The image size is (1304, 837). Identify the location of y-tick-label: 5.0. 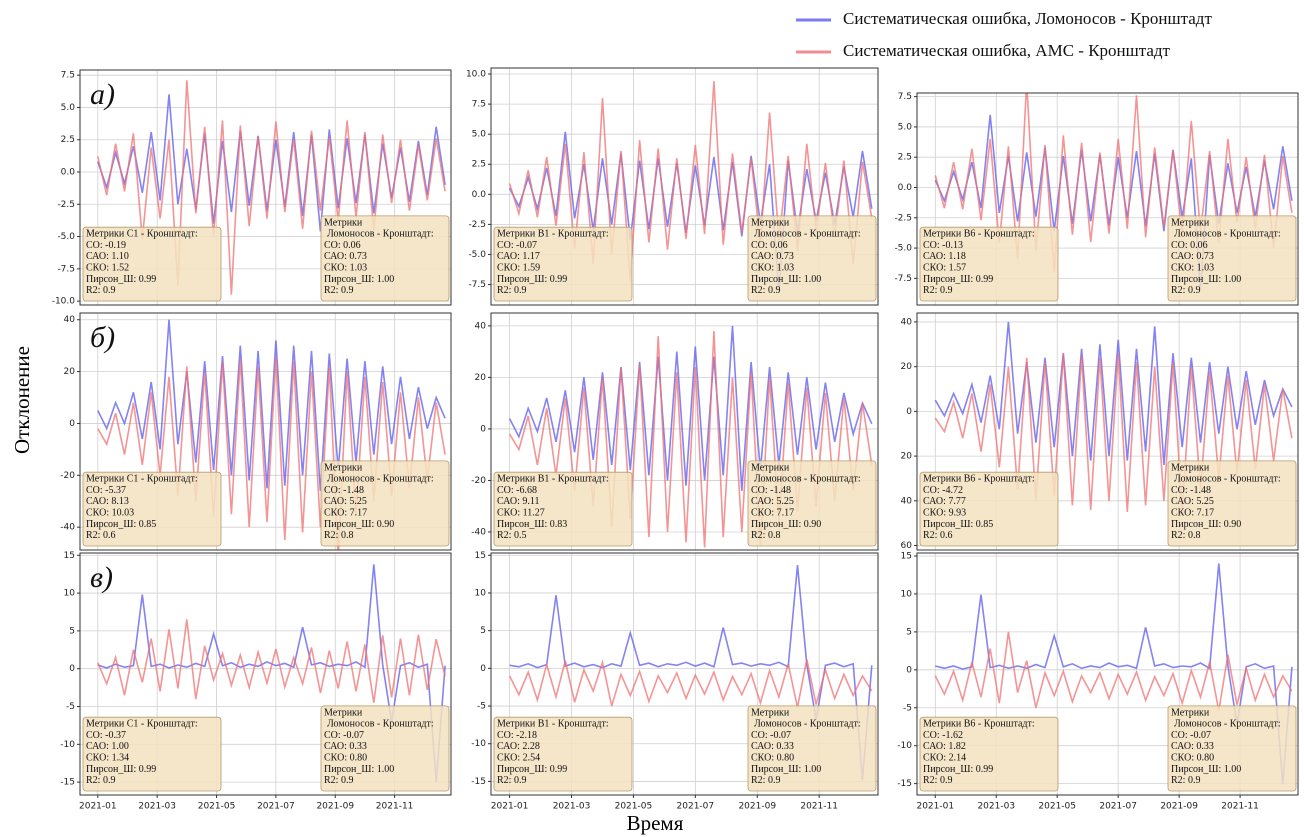
(68, 108).